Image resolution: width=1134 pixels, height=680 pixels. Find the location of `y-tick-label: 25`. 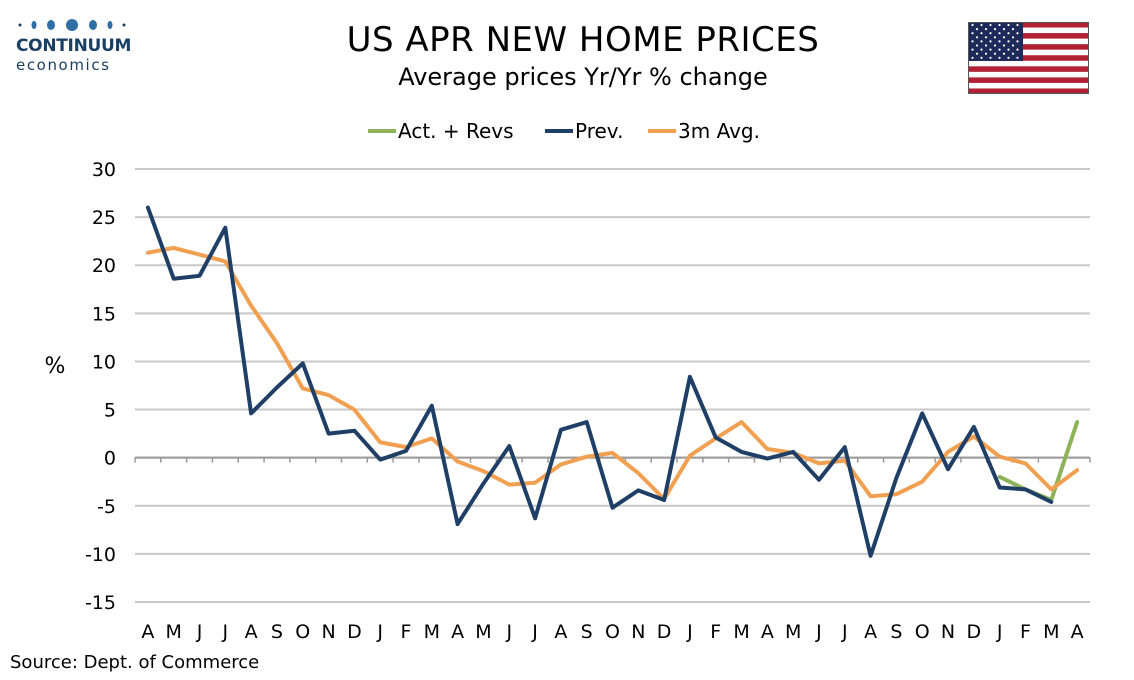

y-tick-label: 25 is located at coordinates (104, 218).